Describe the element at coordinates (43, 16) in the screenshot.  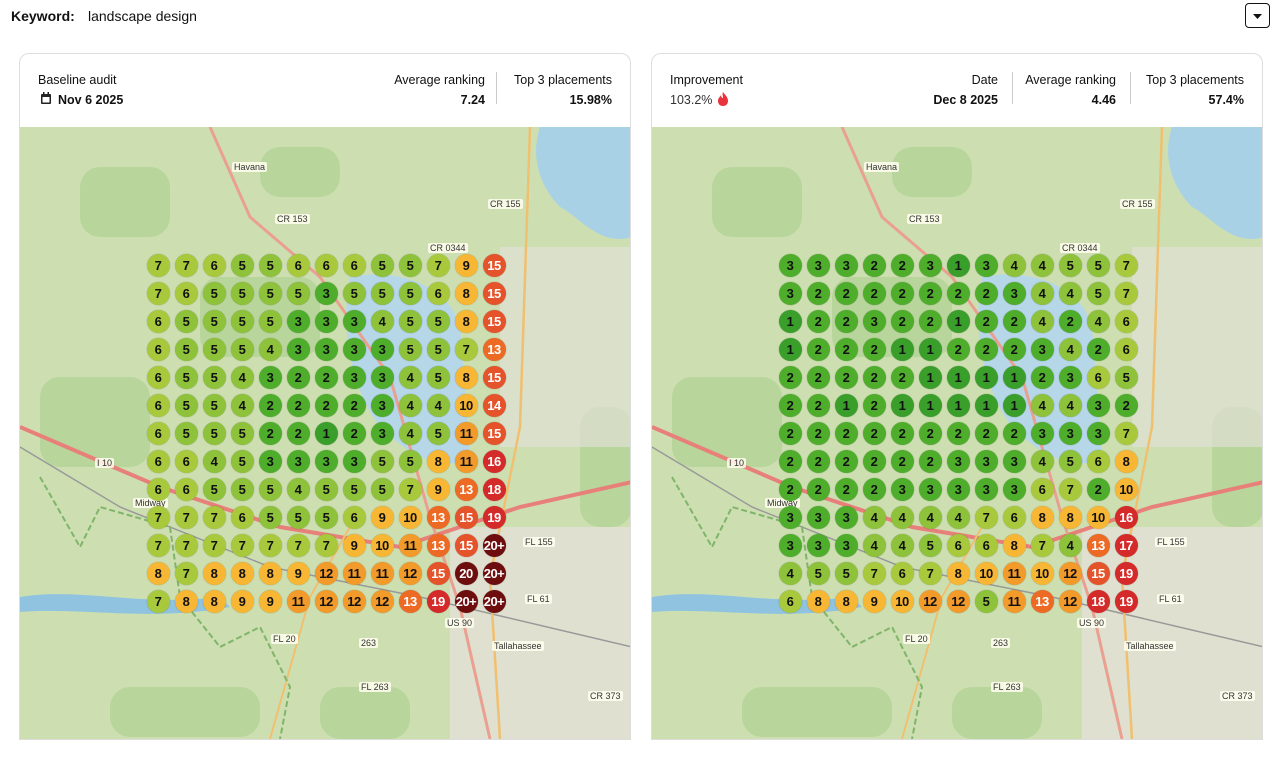
I see `keyword-label: Keyword:` at that location.